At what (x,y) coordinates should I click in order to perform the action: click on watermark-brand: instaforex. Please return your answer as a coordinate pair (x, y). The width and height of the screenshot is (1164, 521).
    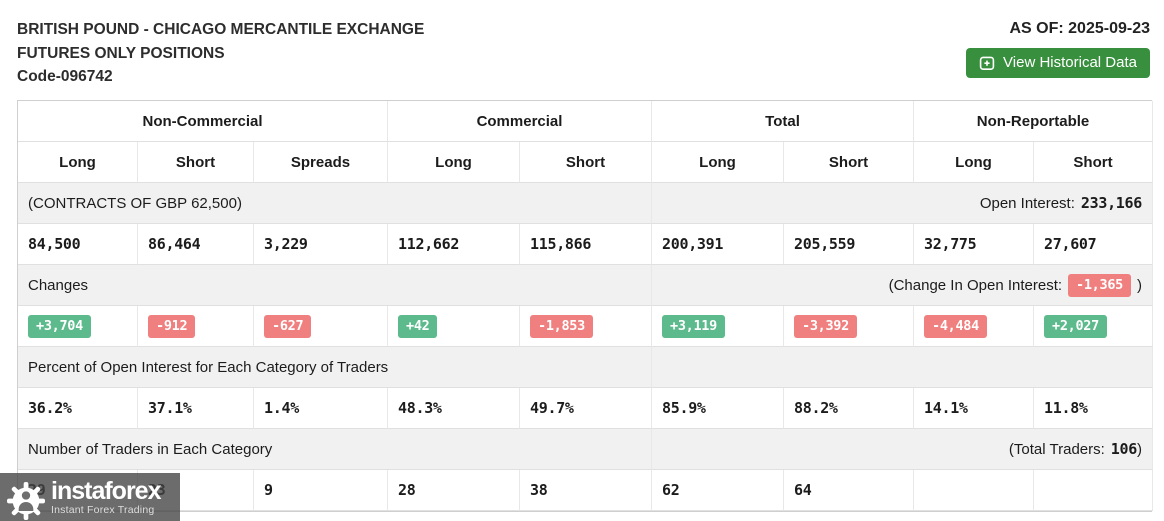
    Looking at the image, I should click on (106, 491).